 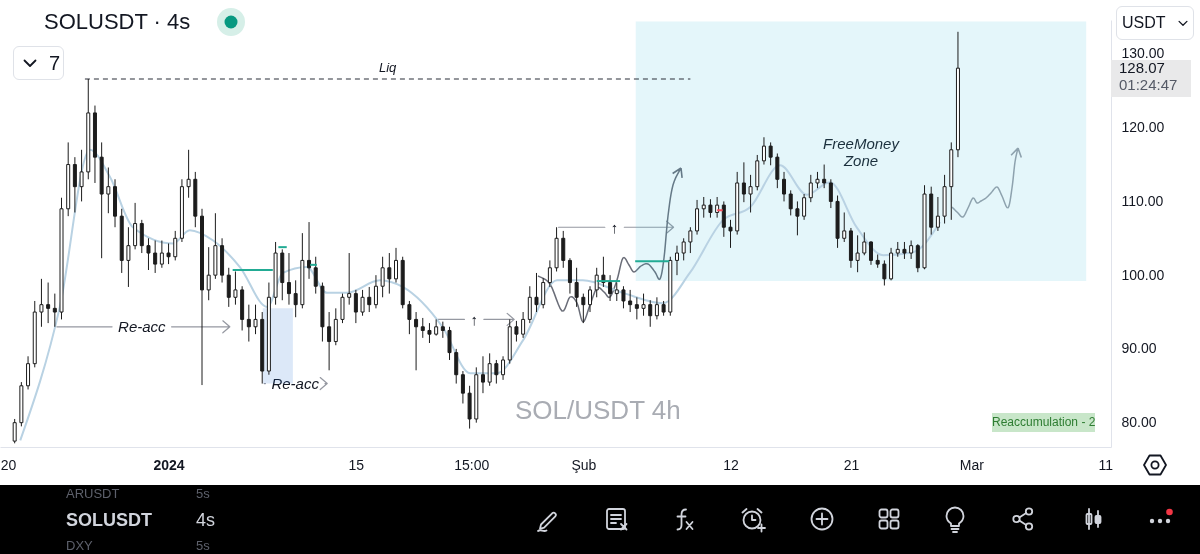 I want to click on x-tick-label: 15:00, so click(x=472, y=464).